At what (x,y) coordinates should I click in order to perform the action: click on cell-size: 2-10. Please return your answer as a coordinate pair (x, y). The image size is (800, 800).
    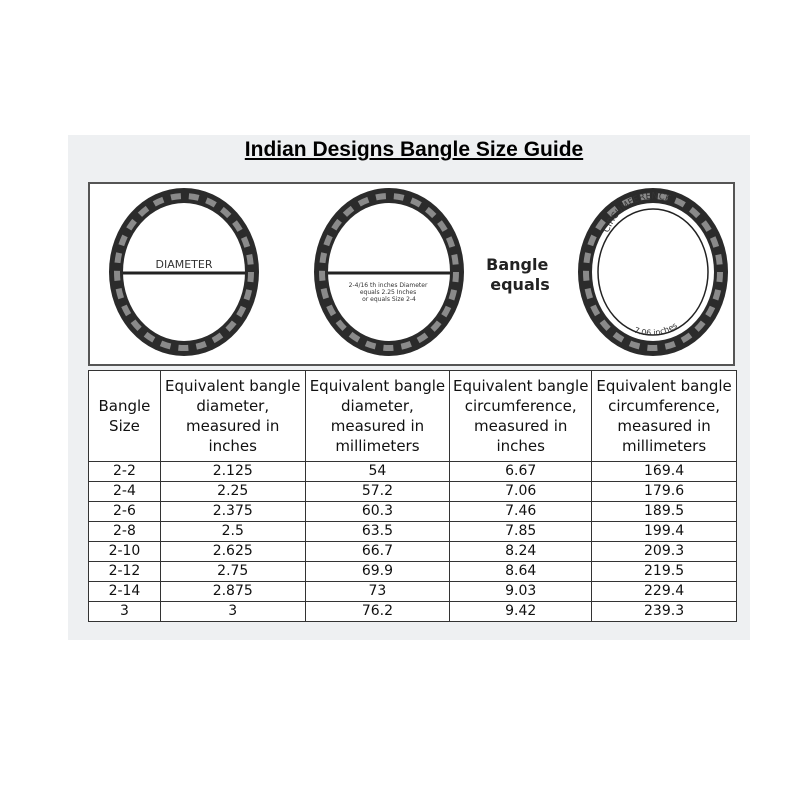
    Looking at the image, I should click on (124, 551).